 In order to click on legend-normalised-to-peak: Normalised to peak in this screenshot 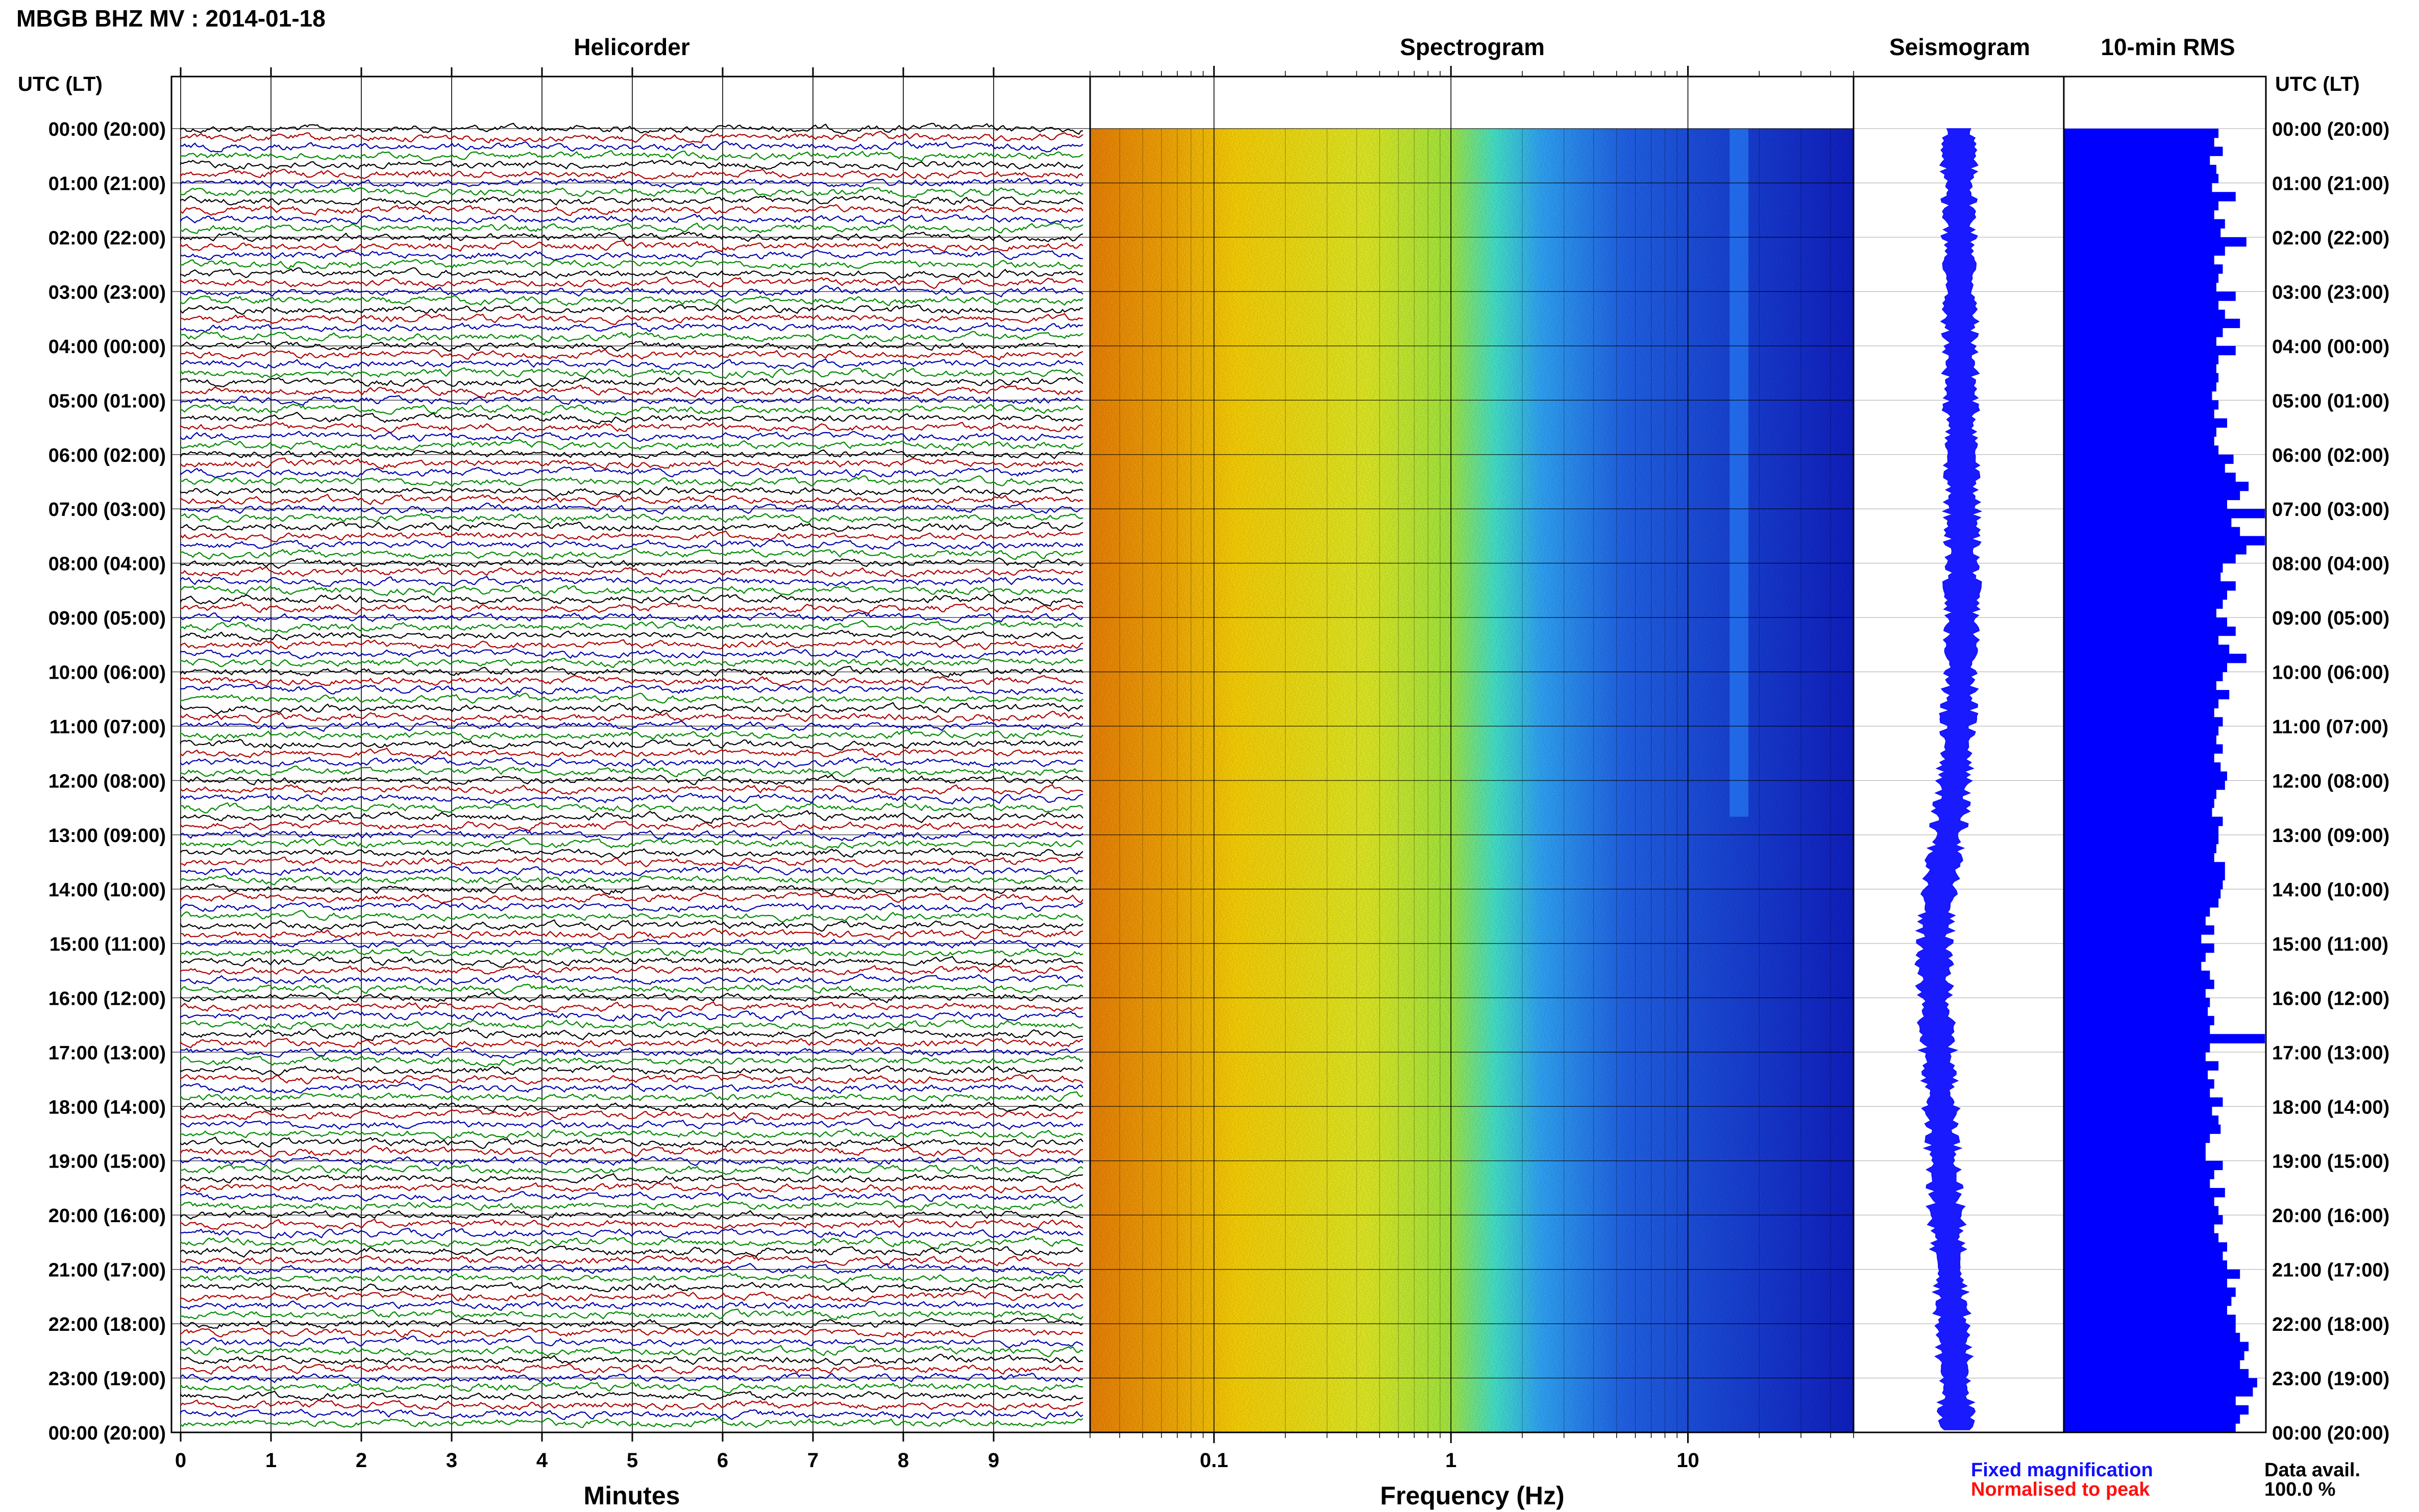, I will do `click(2060, 1489)`.